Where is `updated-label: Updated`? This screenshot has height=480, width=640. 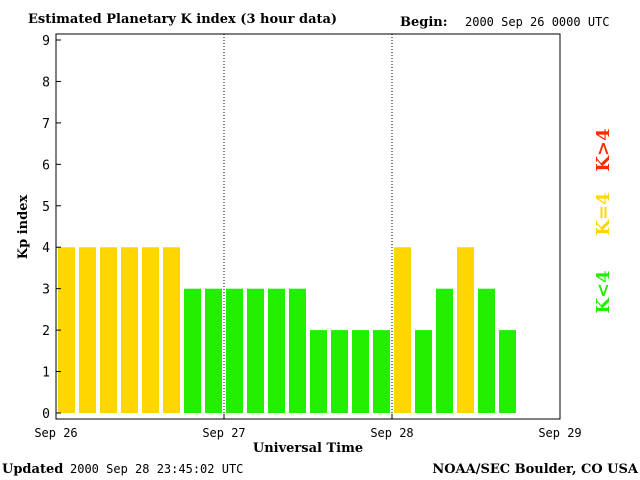
updated-label: Updated is located at coordinates (32, 469).